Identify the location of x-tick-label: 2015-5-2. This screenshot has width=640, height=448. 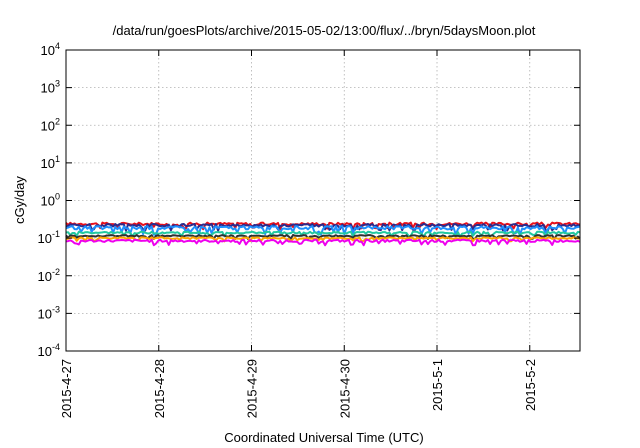
(530, 385).